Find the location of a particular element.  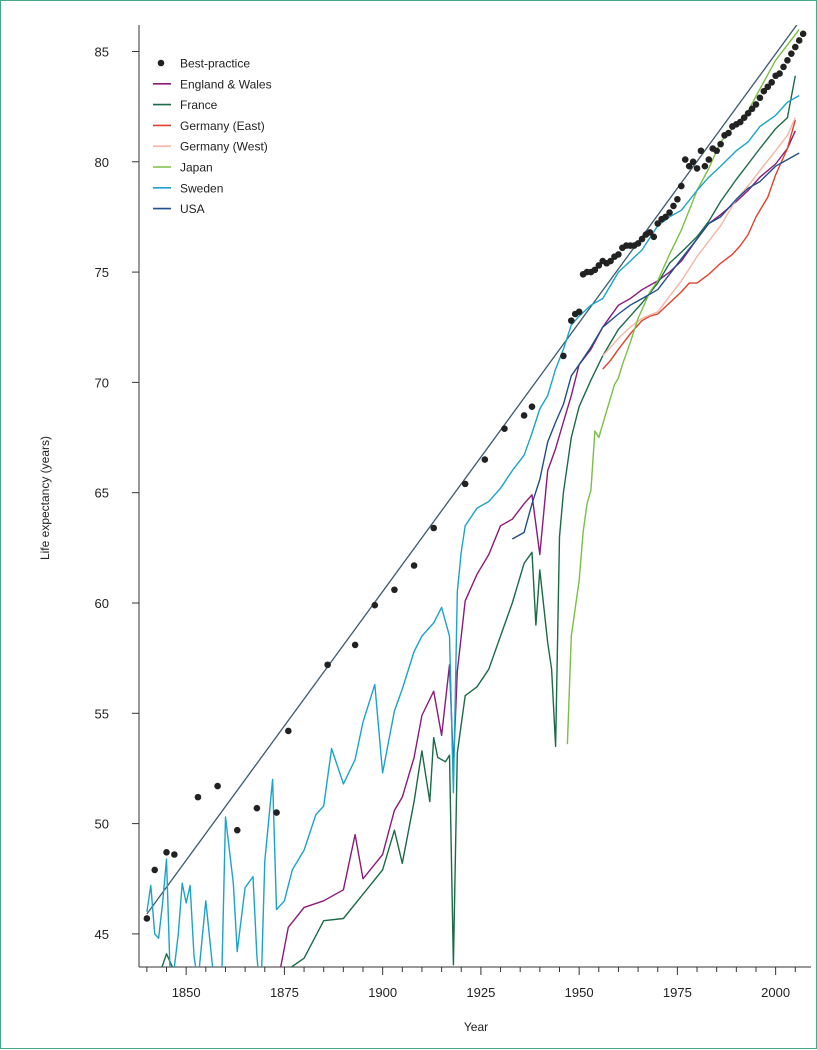

x-axis-title: Year is located at coordinates (476, 1027).